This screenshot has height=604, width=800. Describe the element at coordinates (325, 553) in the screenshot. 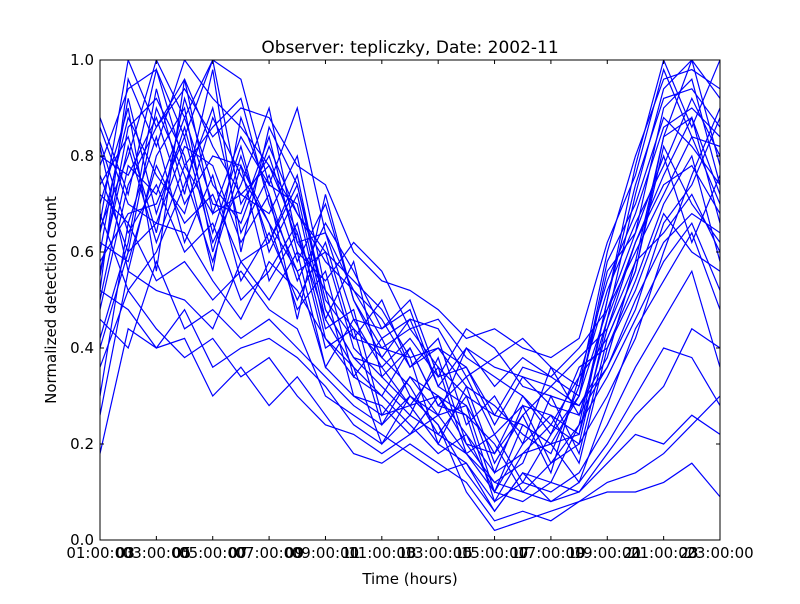

I see `x-tick-label: 09:00:00` at that location.